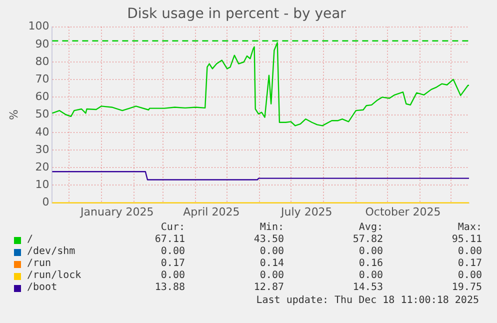 The width and height of the screenshot is (497, 323). What do you see at coordinates (39, 264) in the screenshot?
I see `legend-label: /run` at bounding box center [39, 264].